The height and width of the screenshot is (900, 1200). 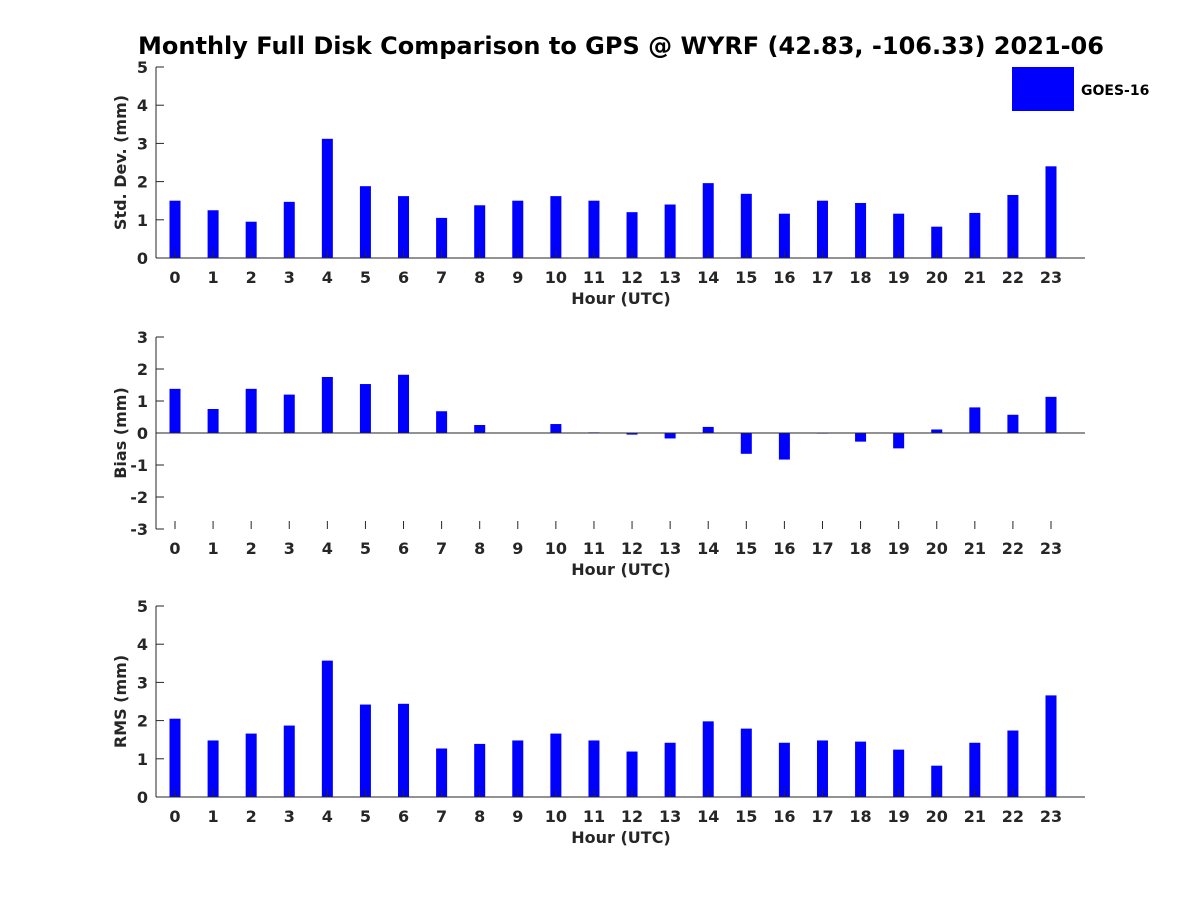 I want to click on bias-x-tick-label: 23, so click(x=1051, y=548).